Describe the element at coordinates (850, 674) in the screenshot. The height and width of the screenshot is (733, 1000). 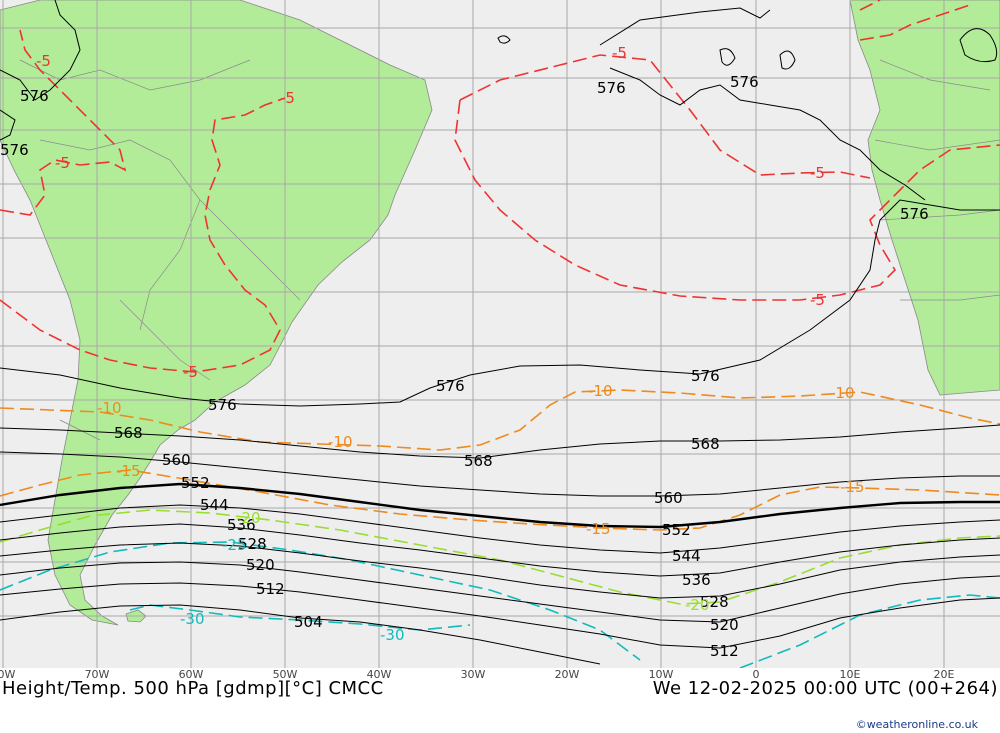
I see `longitude-label: 10E` at that location.